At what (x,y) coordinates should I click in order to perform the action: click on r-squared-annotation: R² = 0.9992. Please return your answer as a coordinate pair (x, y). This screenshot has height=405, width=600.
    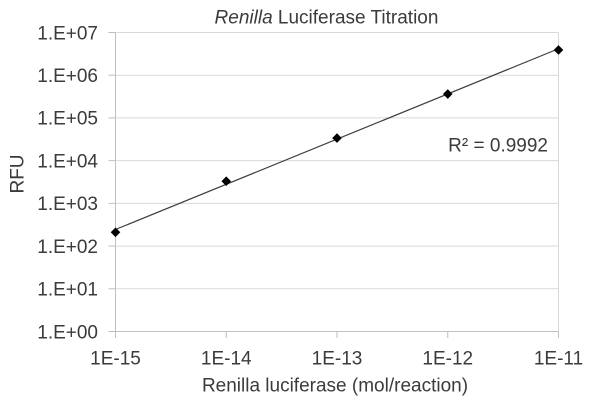
    Looking at the image, I should click on (498, 146).